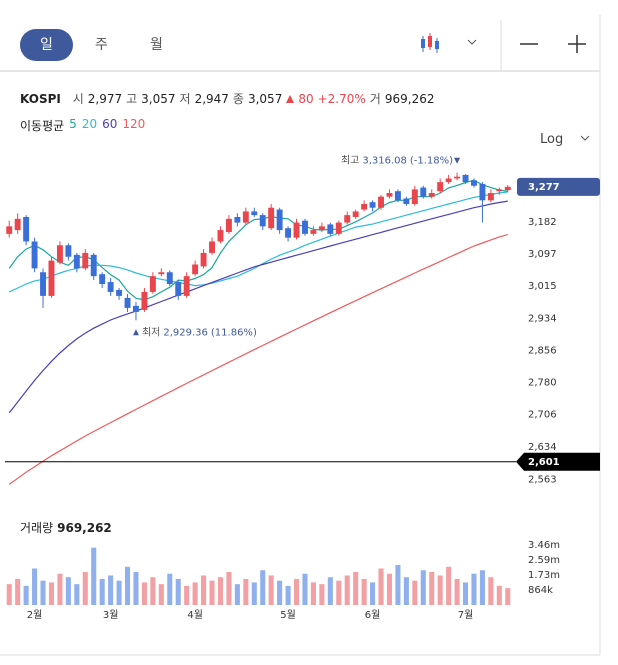 The image size is (618, 665). Describe the element at coordinates (199, 332) in the screenshot. I see `low-annotation: 최저 2,929.36 (11.86%)` at that location.